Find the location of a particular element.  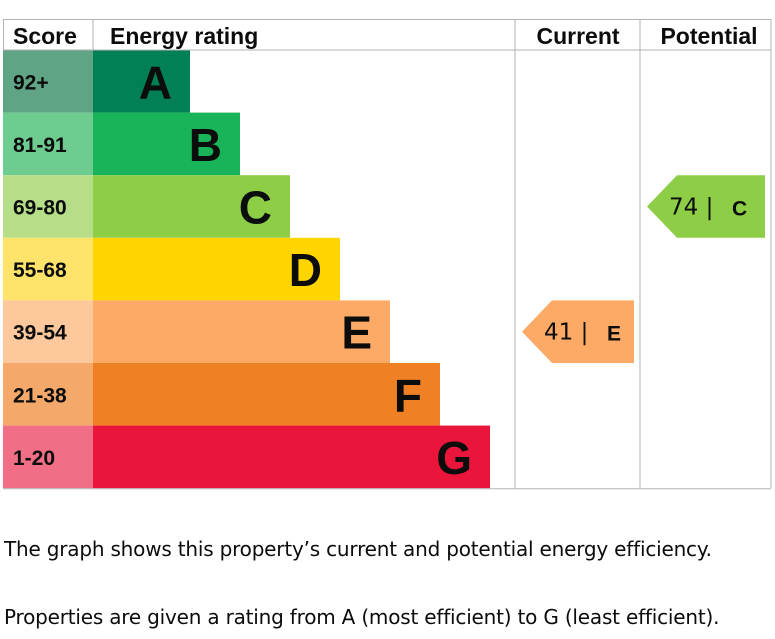

header-potential: Potential is located at coordinates (708, 36).